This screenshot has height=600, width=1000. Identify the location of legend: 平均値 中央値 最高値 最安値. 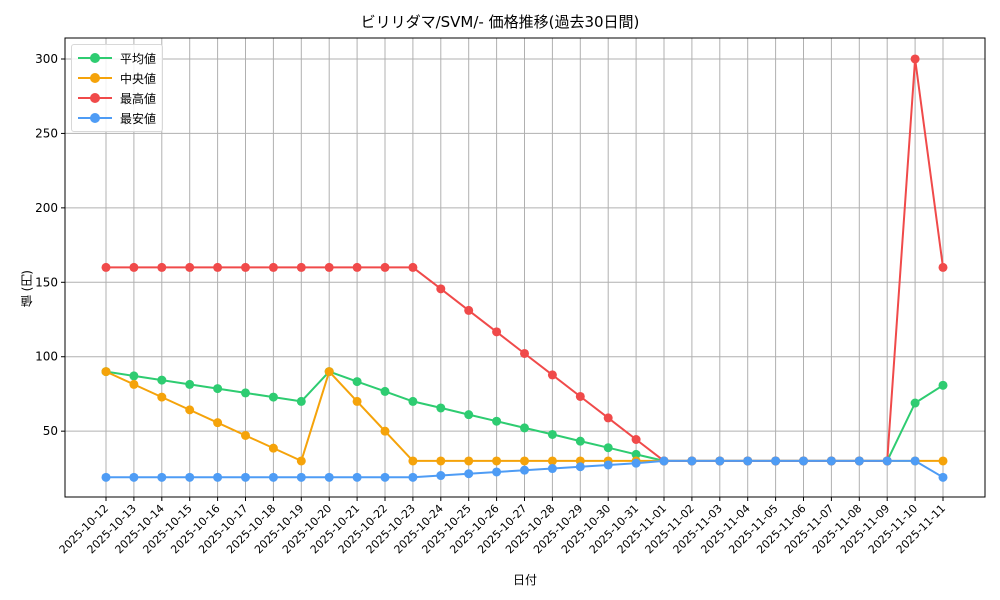
(117, 88).